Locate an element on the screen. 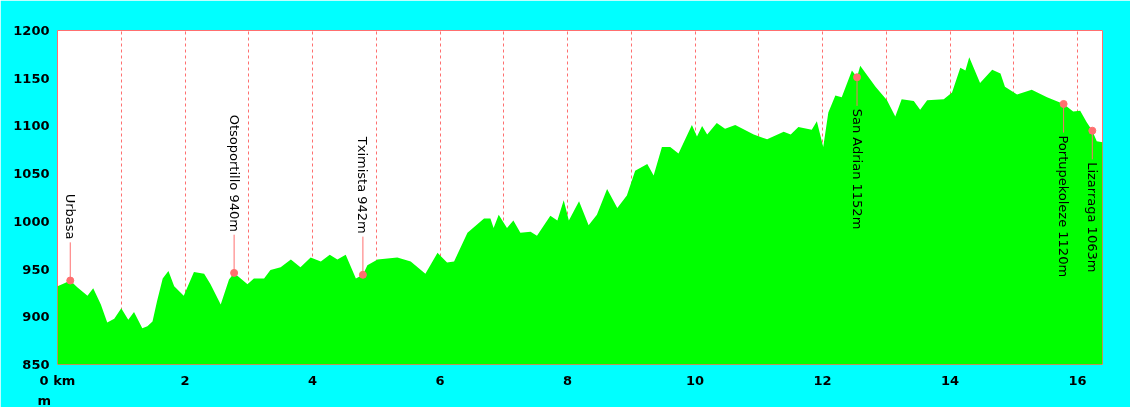 This screenshot has width=1130, height=407. annotation: Lizarraga 1063m is located at coordinates (1092, 217).